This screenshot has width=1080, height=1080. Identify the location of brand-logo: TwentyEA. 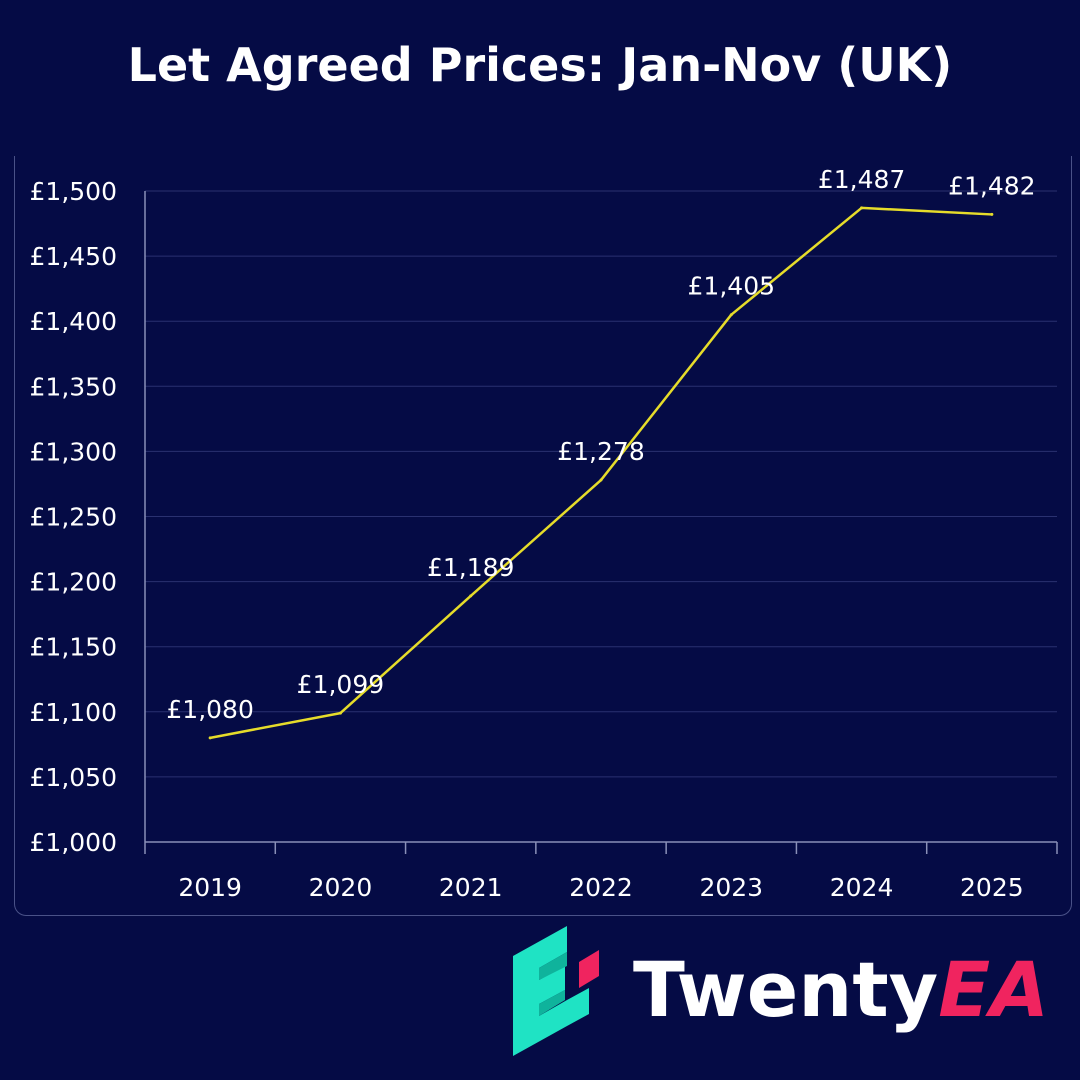
(785, 993).